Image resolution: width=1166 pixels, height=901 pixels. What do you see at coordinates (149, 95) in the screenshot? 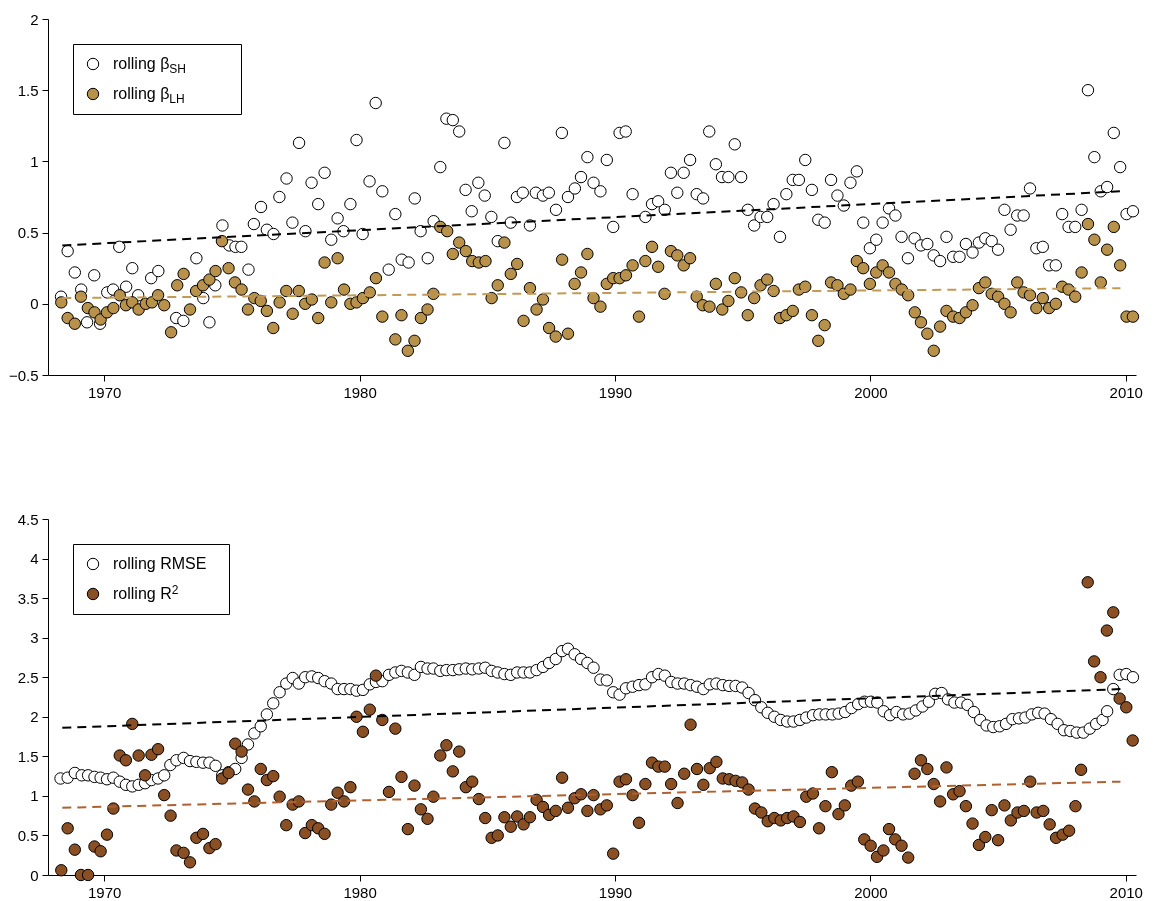
I see `legend-label: rolling β$_{LH}$` at bounding box center [149, 95].